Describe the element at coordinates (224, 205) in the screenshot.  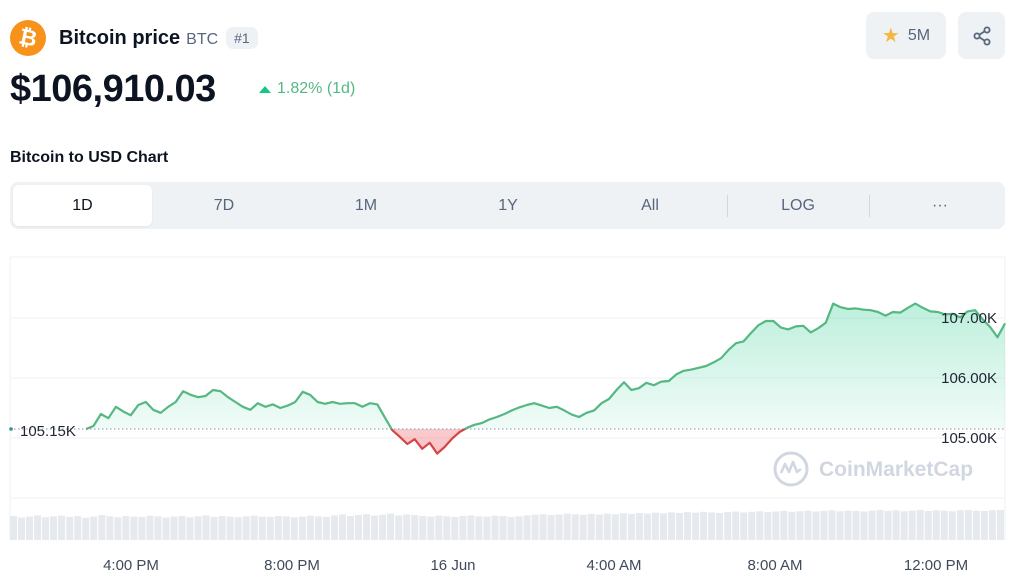
I see `tab-7d: 7D` at that location.